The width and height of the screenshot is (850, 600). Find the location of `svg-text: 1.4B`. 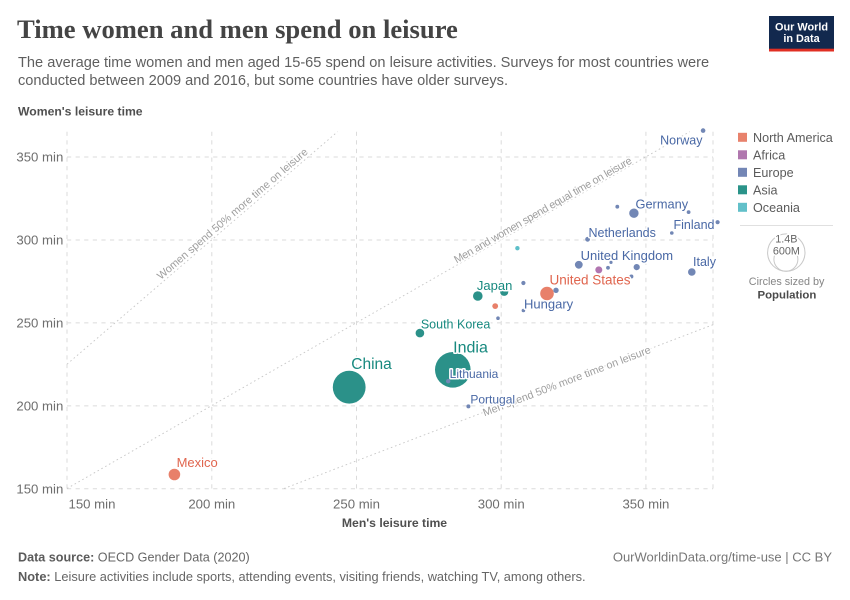

svg-text: 1.4B is located at coordinates (786, 239).